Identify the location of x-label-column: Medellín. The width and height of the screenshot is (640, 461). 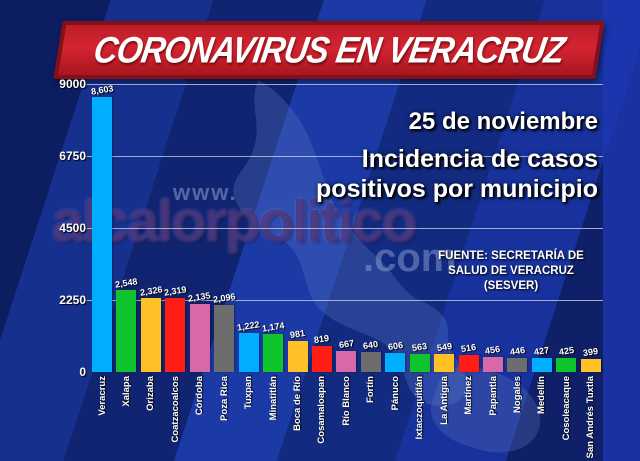
(542, 418).